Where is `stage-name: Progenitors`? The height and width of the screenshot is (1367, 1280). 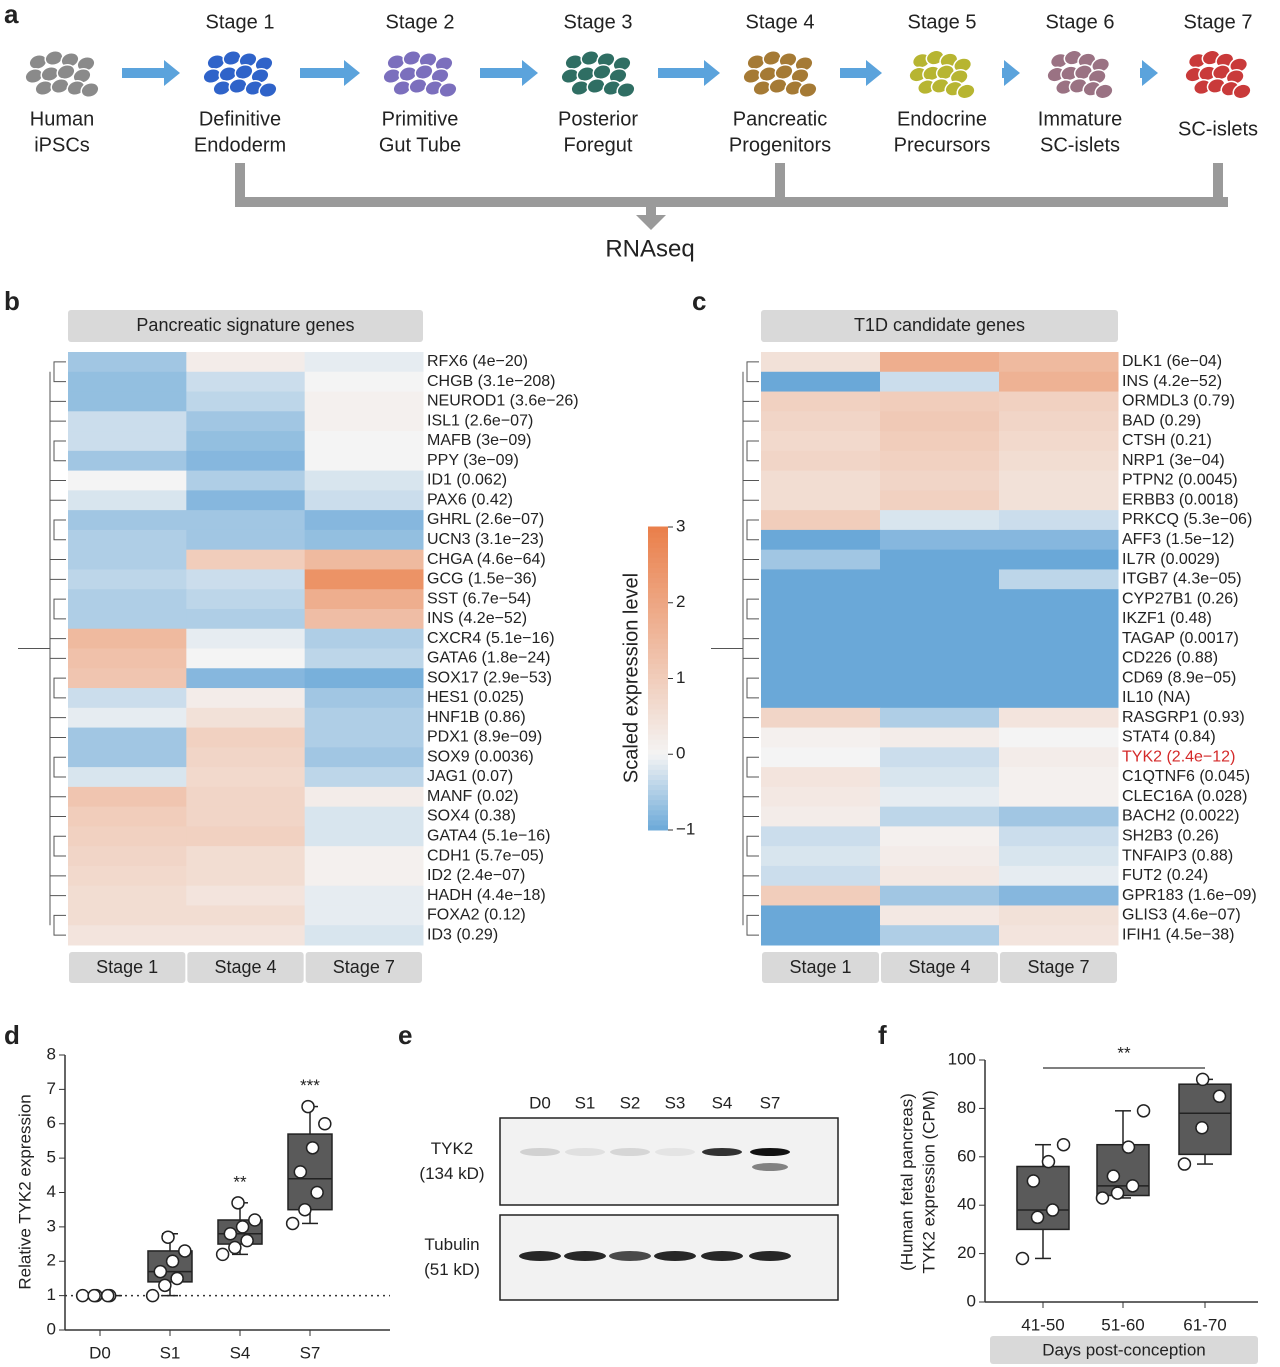
stage-name: Progenitors is located at coordinates (780, 145).